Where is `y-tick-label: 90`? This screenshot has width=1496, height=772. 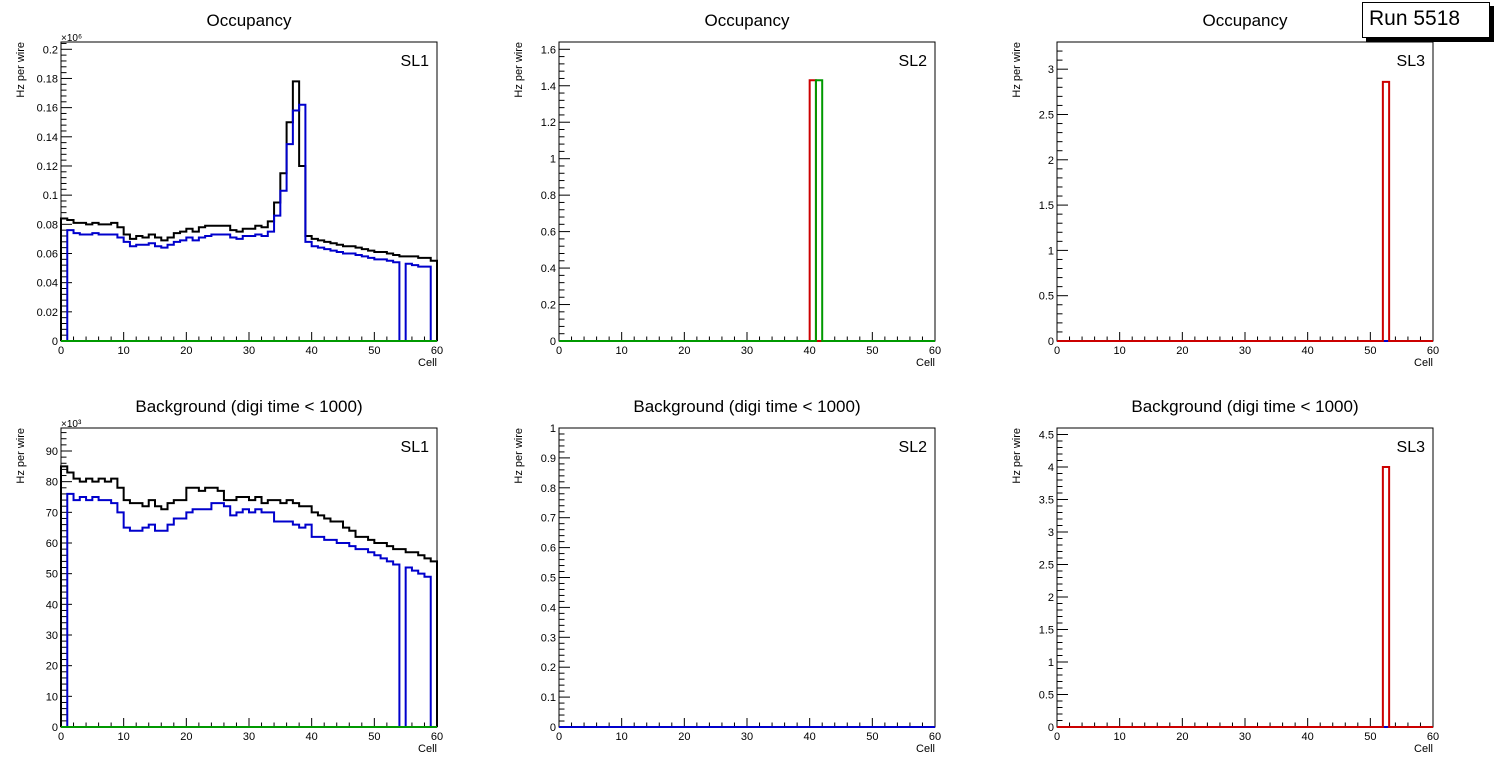 y-tick-label: 90 is located at coordinates (52, 452).